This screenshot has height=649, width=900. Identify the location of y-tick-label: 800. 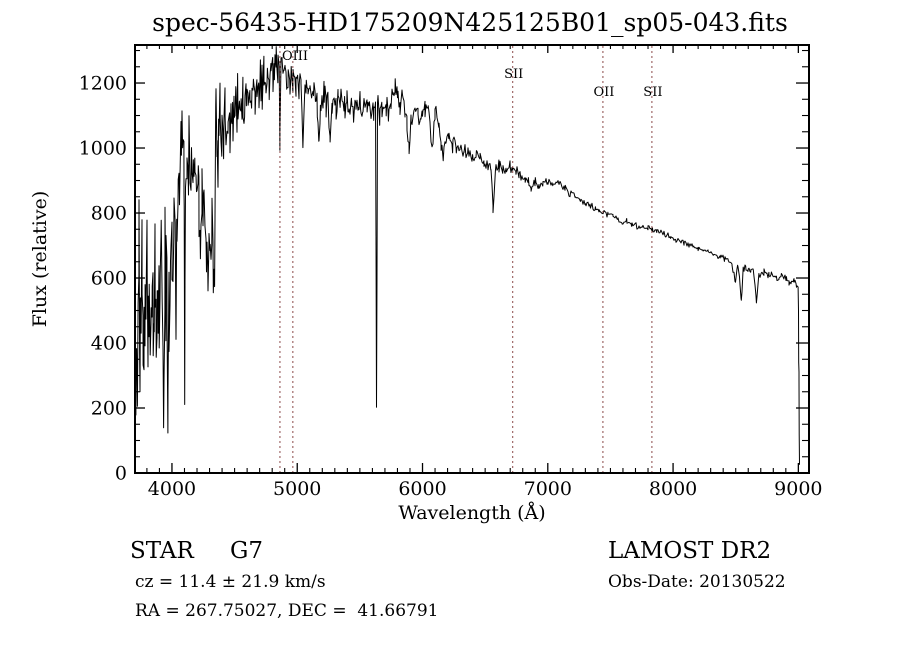
(109, 214).